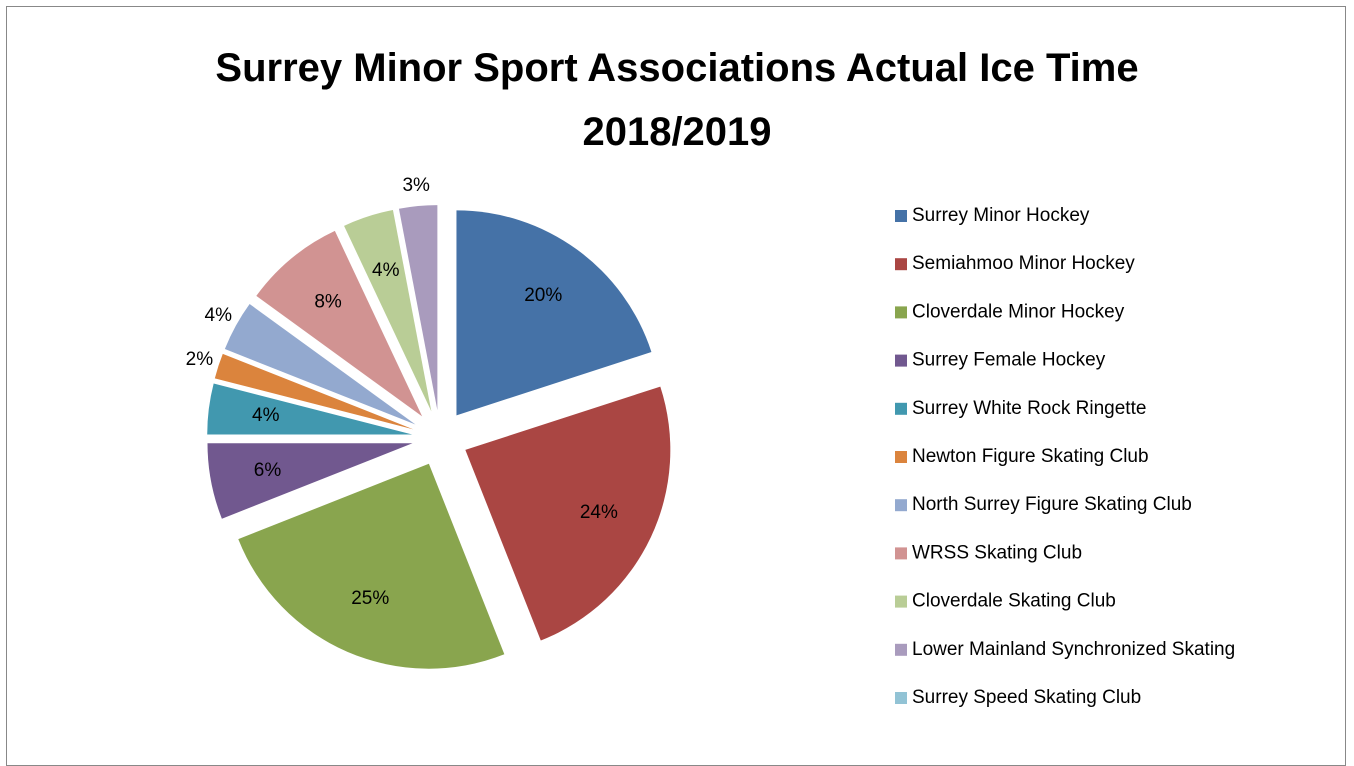 The width and height of the screenshot is (1354, 766). What do you see at coordinates (370, 598) in the screenshot?
I see `data-label: 25%` at bounding box center [370, 598].